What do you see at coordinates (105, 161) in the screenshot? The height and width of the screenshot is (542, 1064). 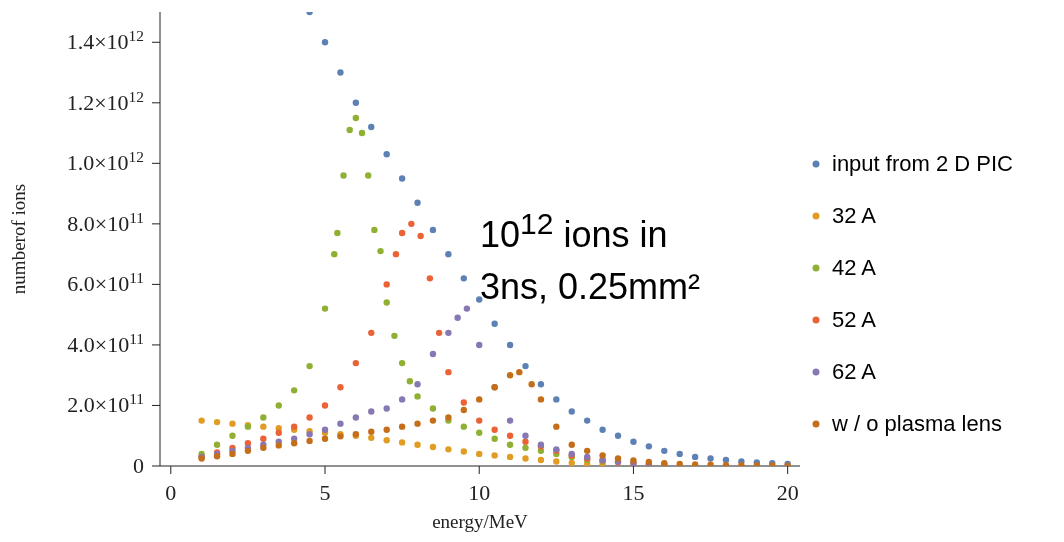 I see `y-tick-label: 1.0×10$^{12}$` at bounding box center [105, 161].